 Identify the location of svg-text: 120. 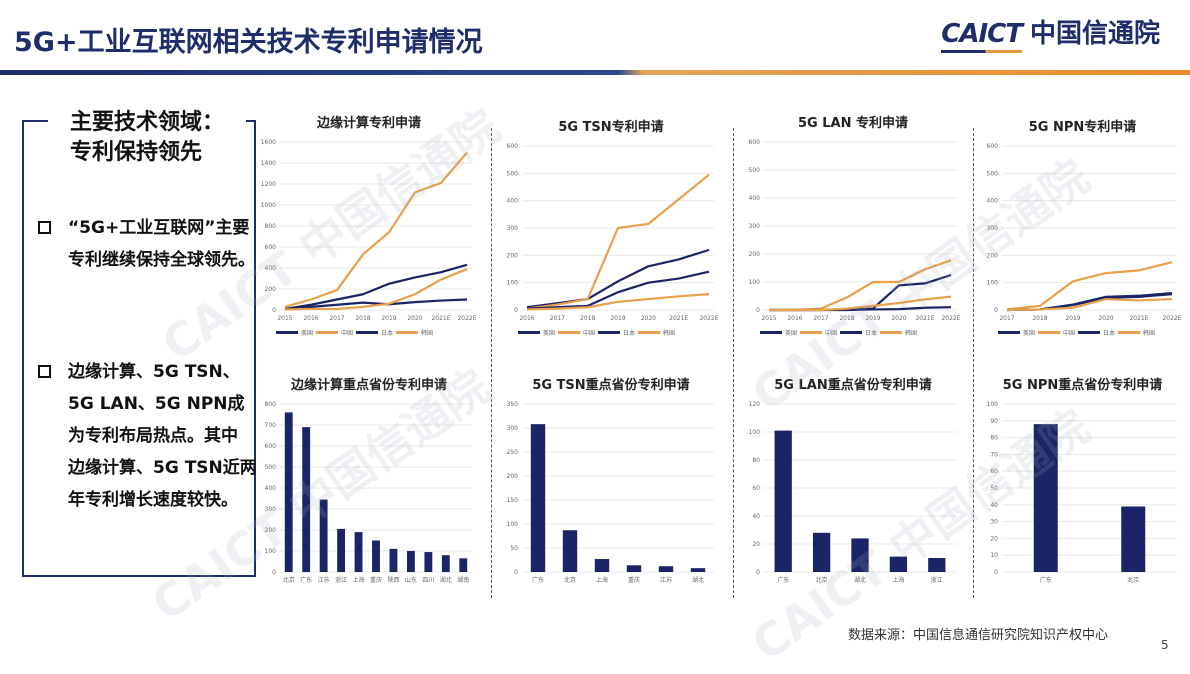
(755, 404).